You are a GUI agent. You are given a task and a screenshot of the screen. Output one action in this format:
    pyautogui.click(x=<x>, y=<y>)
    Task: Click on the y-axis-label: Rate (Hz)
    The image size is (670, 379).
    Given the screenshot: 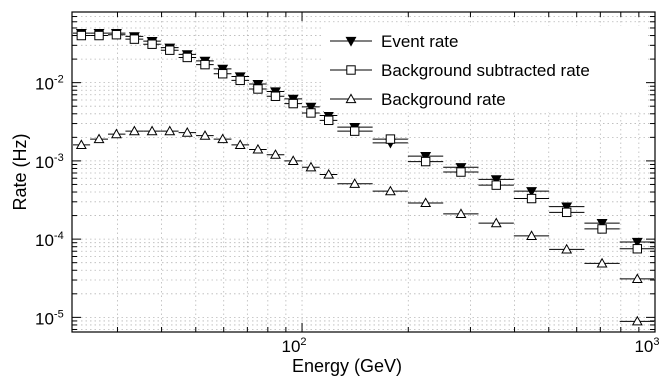 What is the action you would take?
    pyautogui.click(x=20, y=171)
    